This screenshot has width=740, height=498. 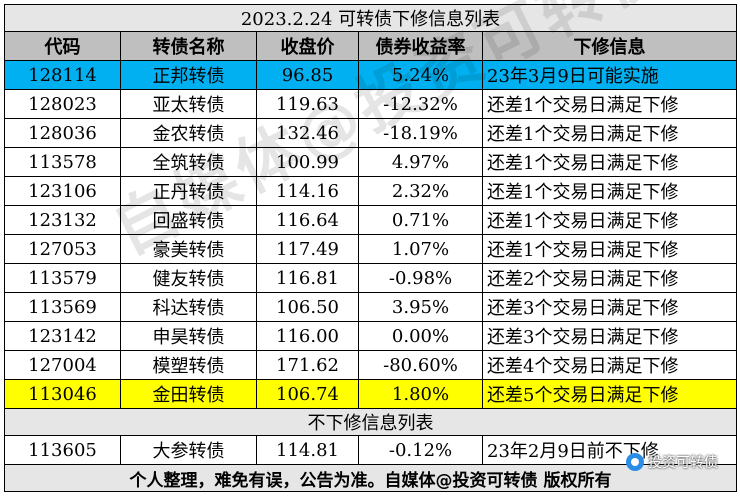 I want to click on badge-label: 投资可转债, so click(x=683, y=463).